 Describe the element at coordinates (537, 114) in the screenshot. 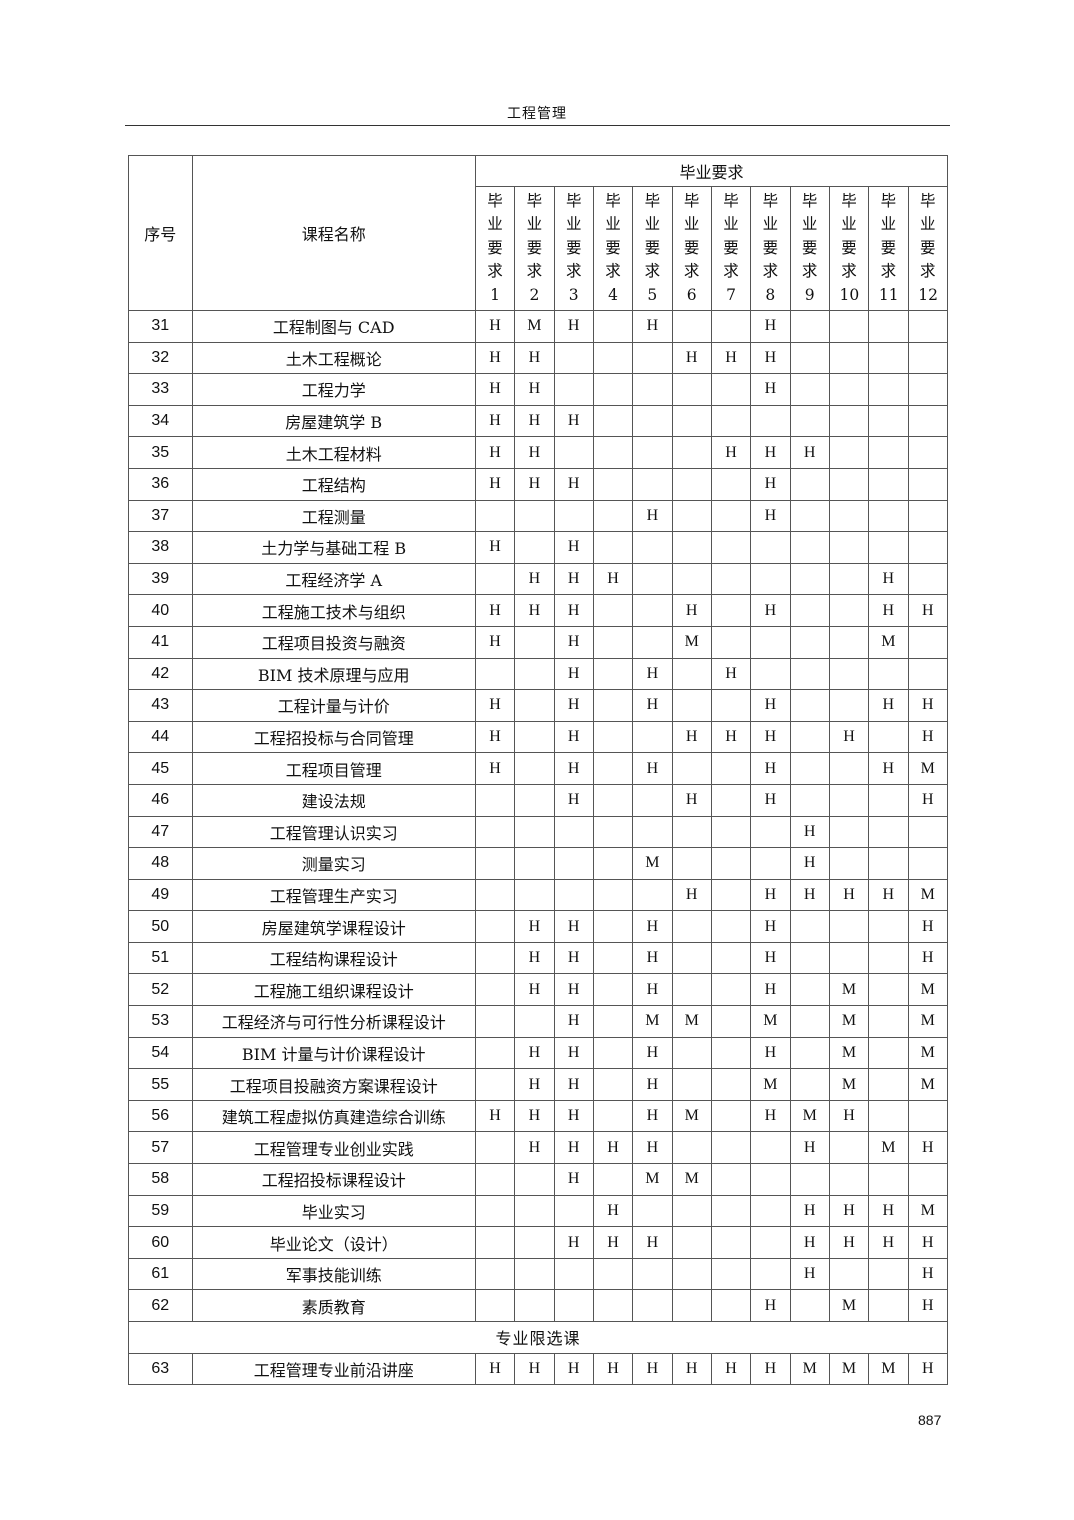

I see `running-header-title: 工程管理` at that location.